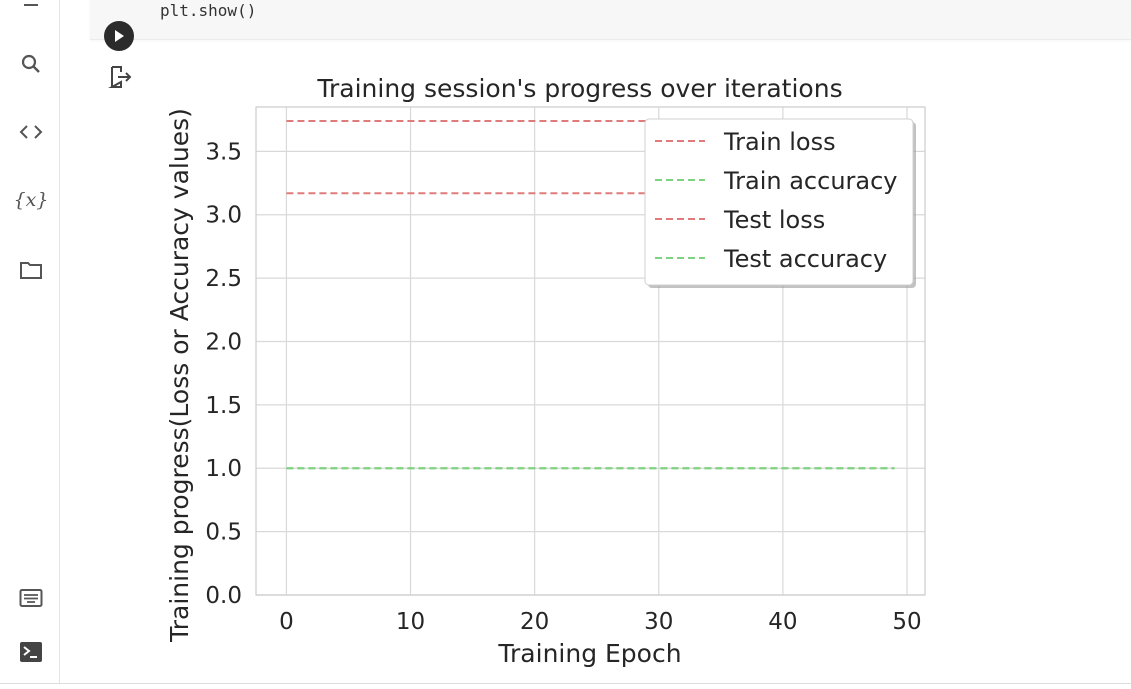 The height and width of the screenshot is (689, 1131). I want to click on y-tick-label: 3.5, so click(223, 152).